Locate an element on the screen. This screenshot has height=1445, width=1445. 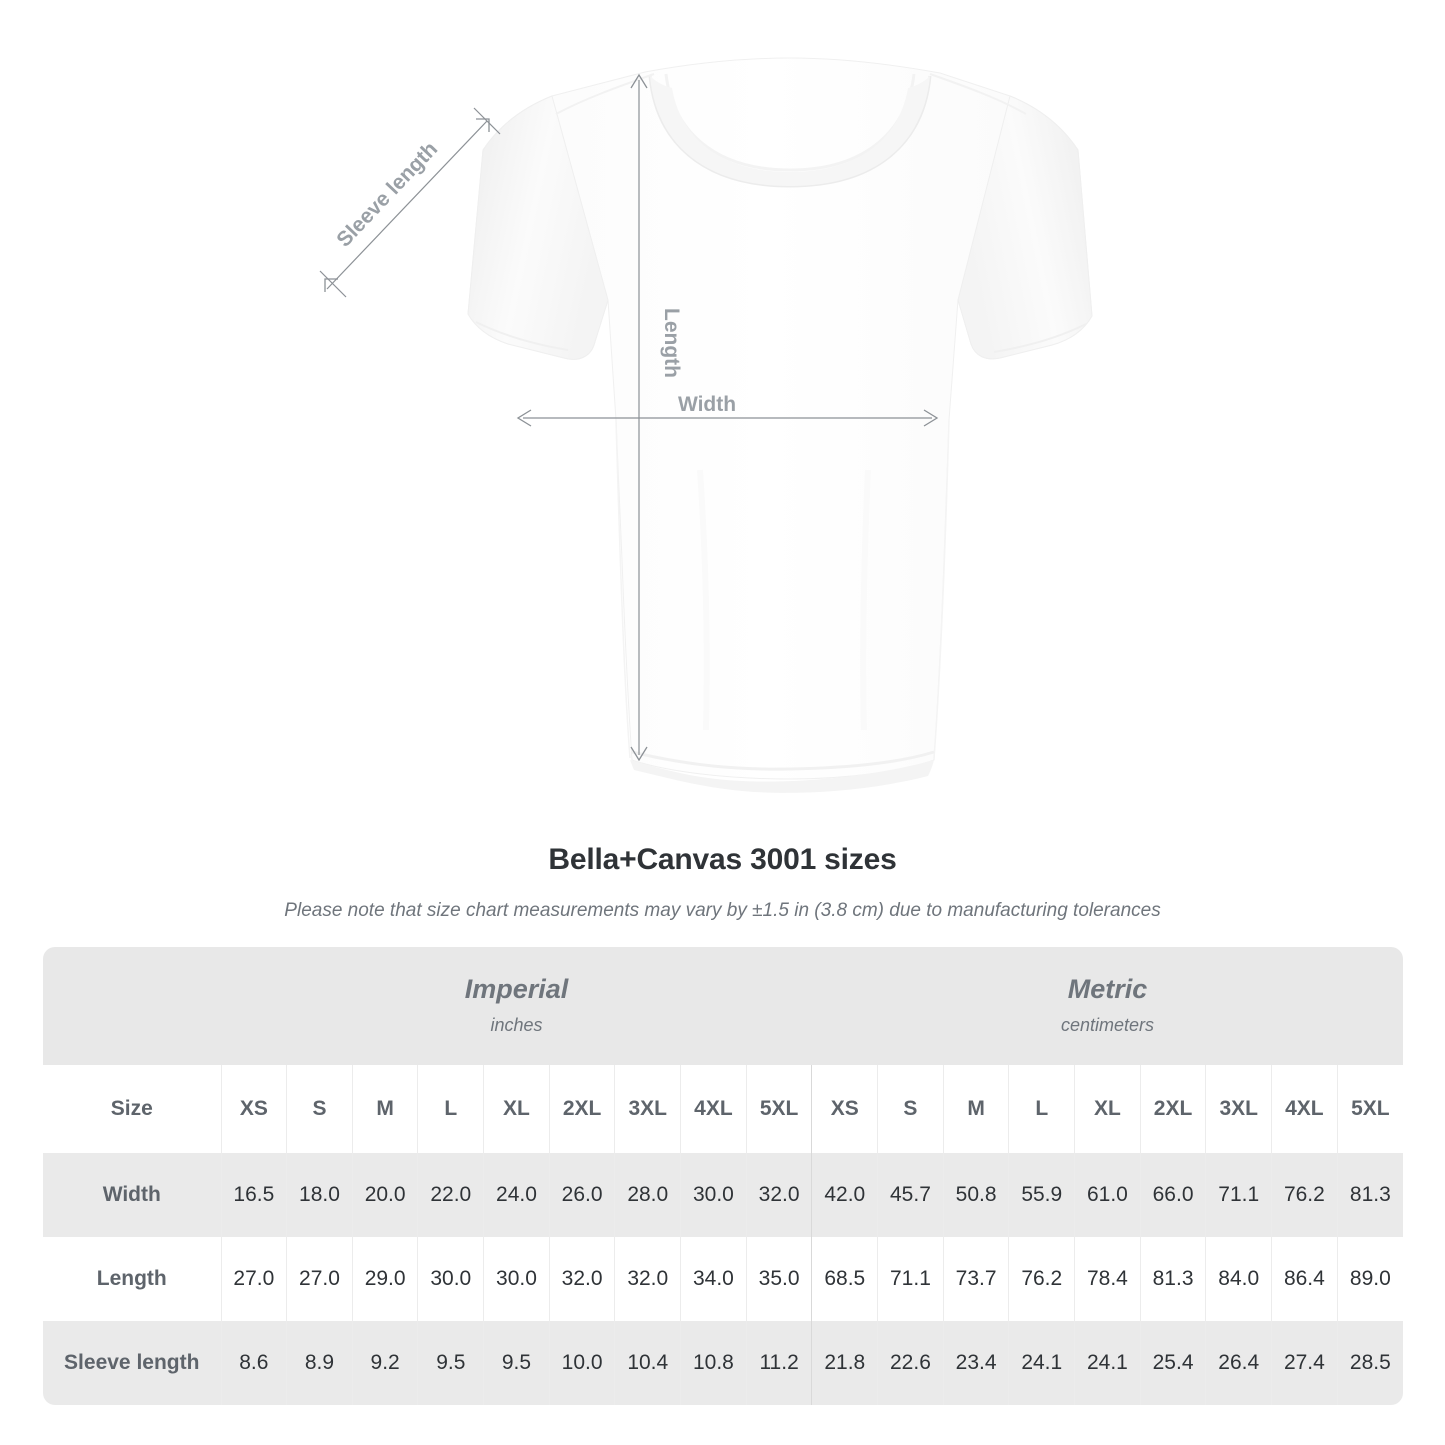
cell-length-metric-4xl: 86.4 is located at coordinates (1304, 1279).